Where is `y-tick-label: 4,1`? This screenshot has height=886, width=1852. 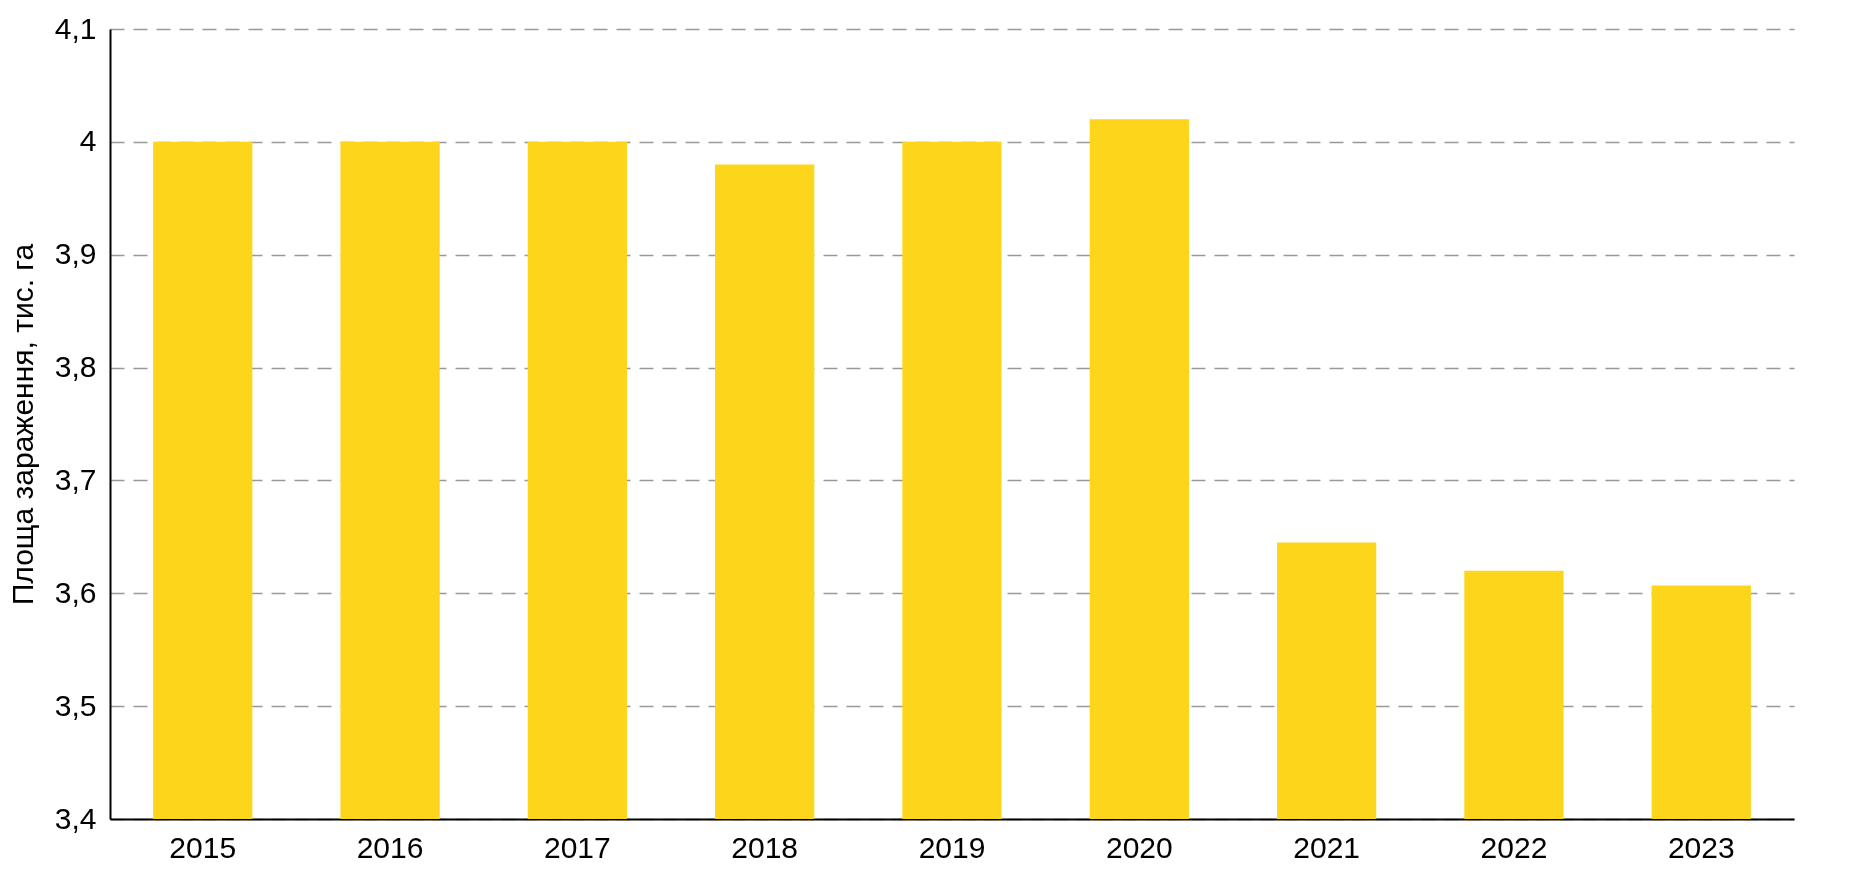
y-tick-label: 4,1 is located at coordinates (75, 28).